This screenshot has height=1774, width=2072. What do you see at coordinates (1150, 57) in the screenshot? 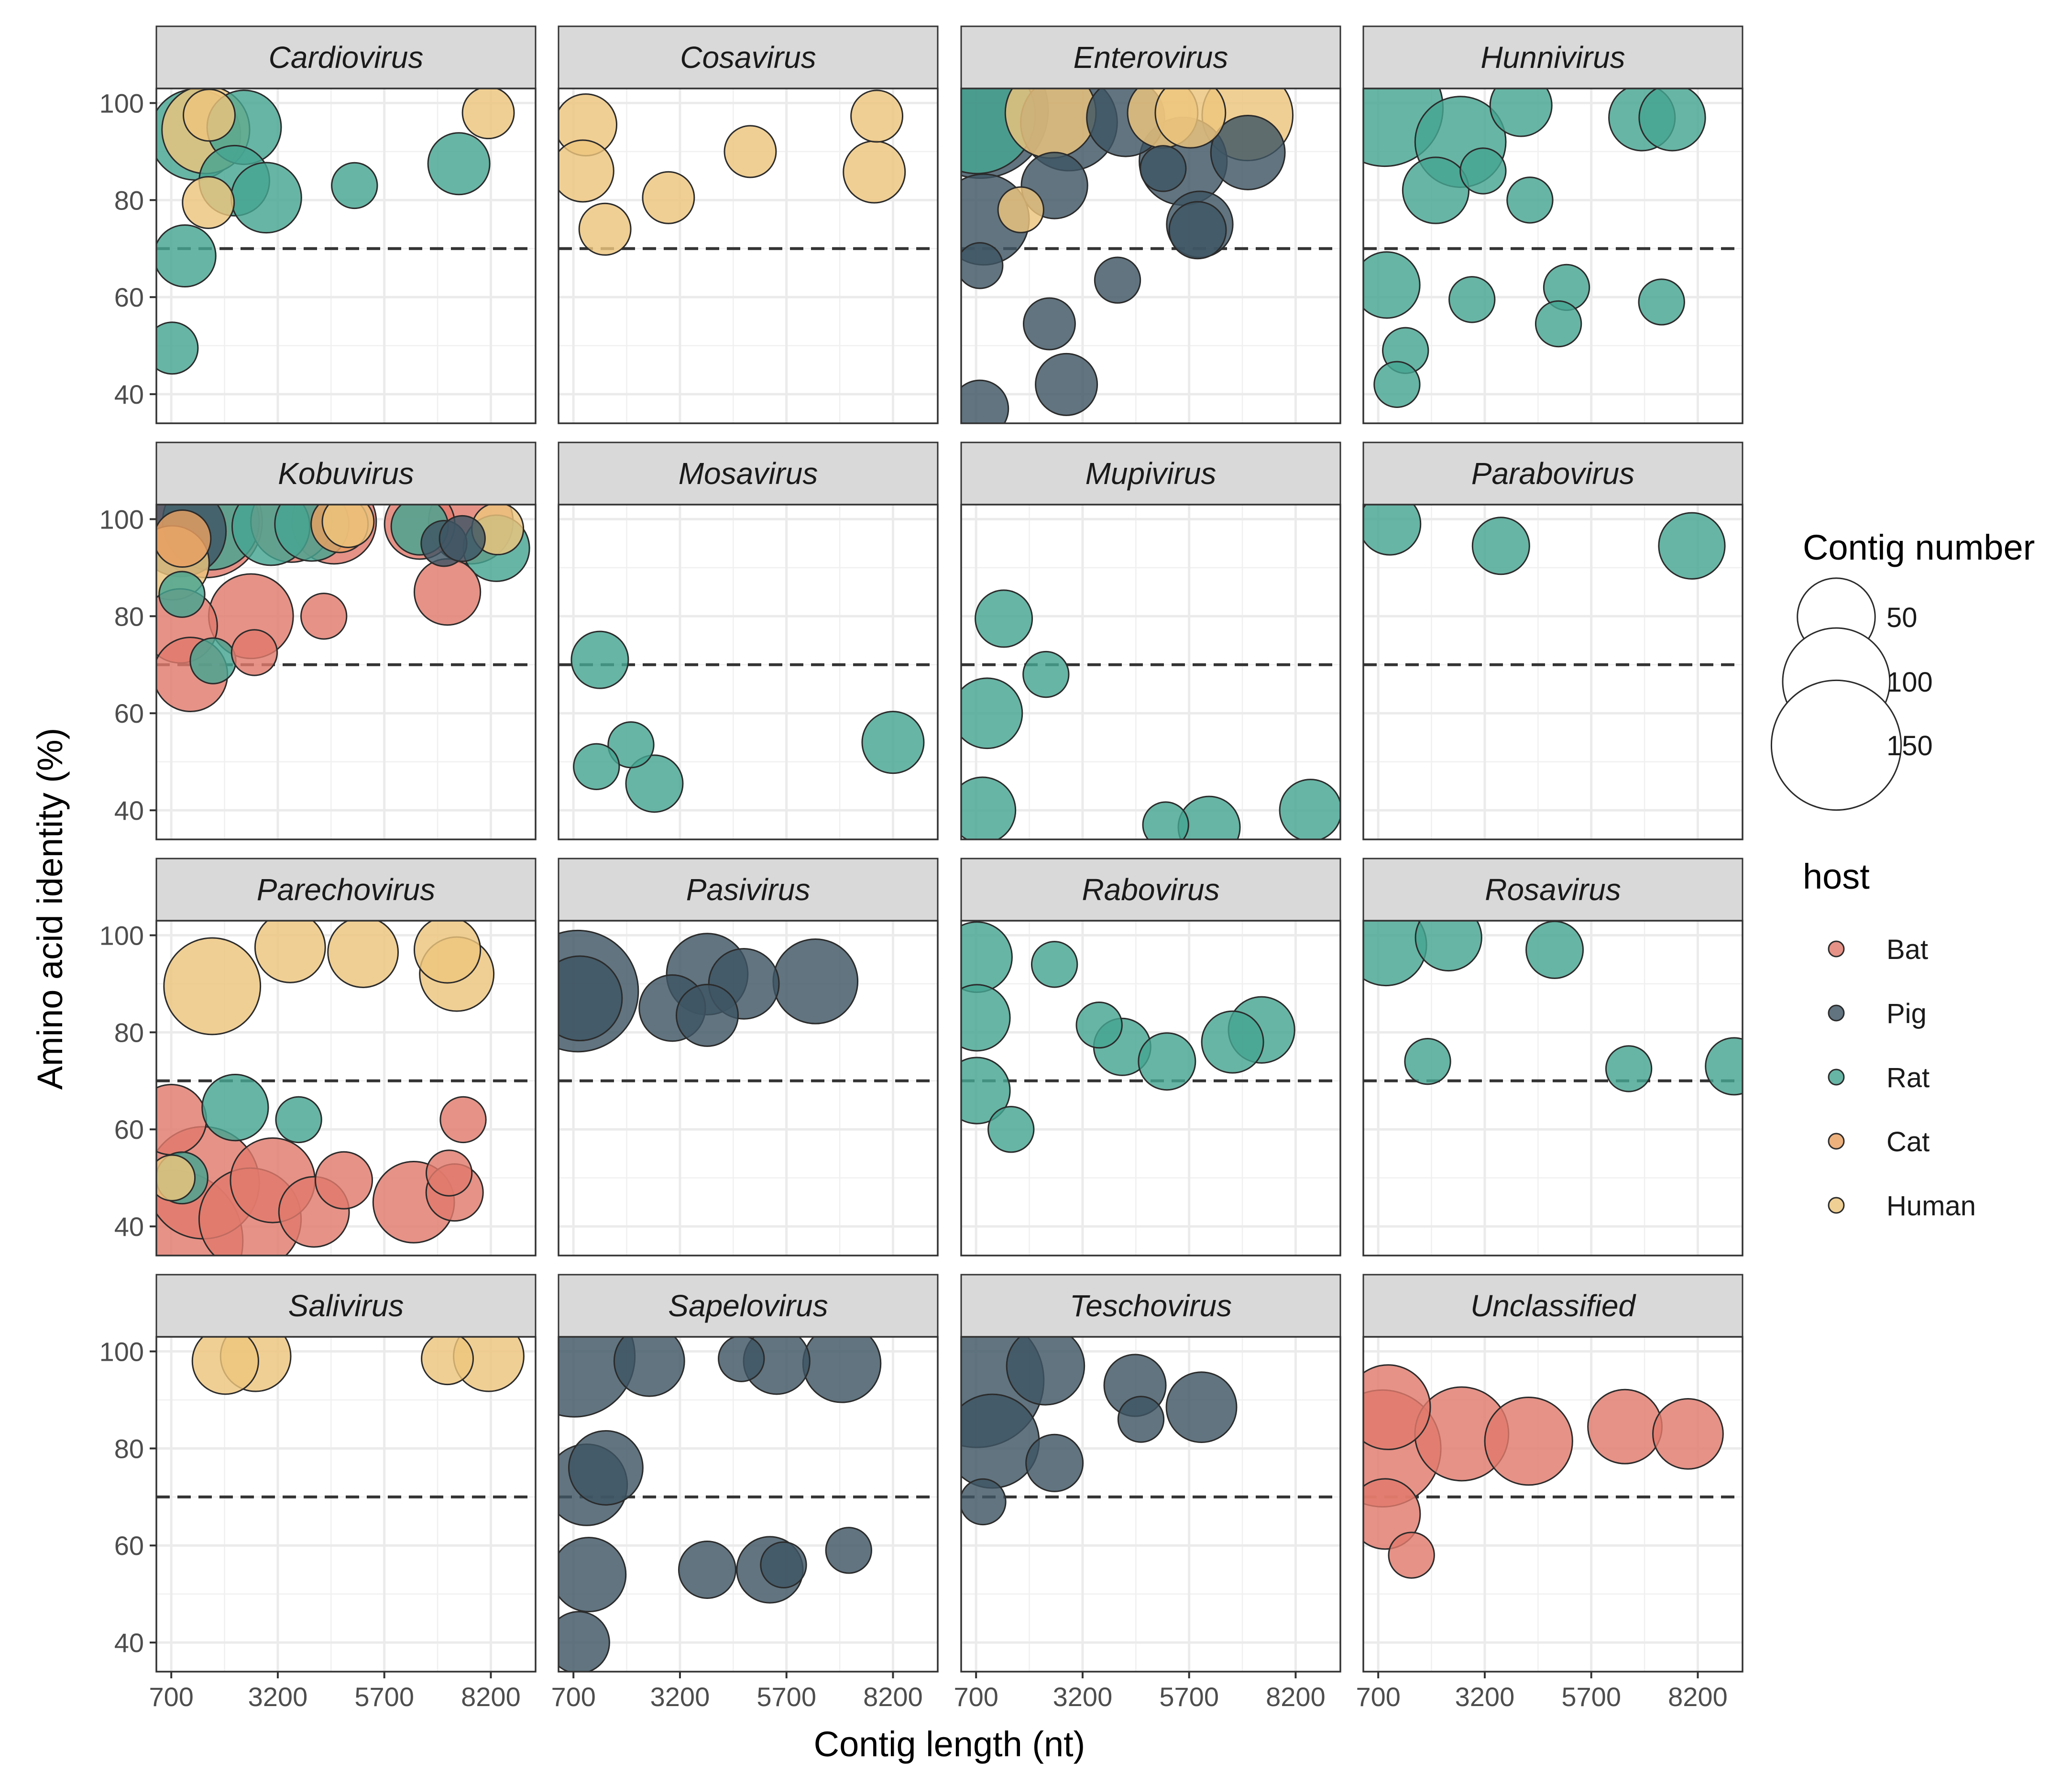
I see `strip-enterovirus` at bounding box center [1150, 57].